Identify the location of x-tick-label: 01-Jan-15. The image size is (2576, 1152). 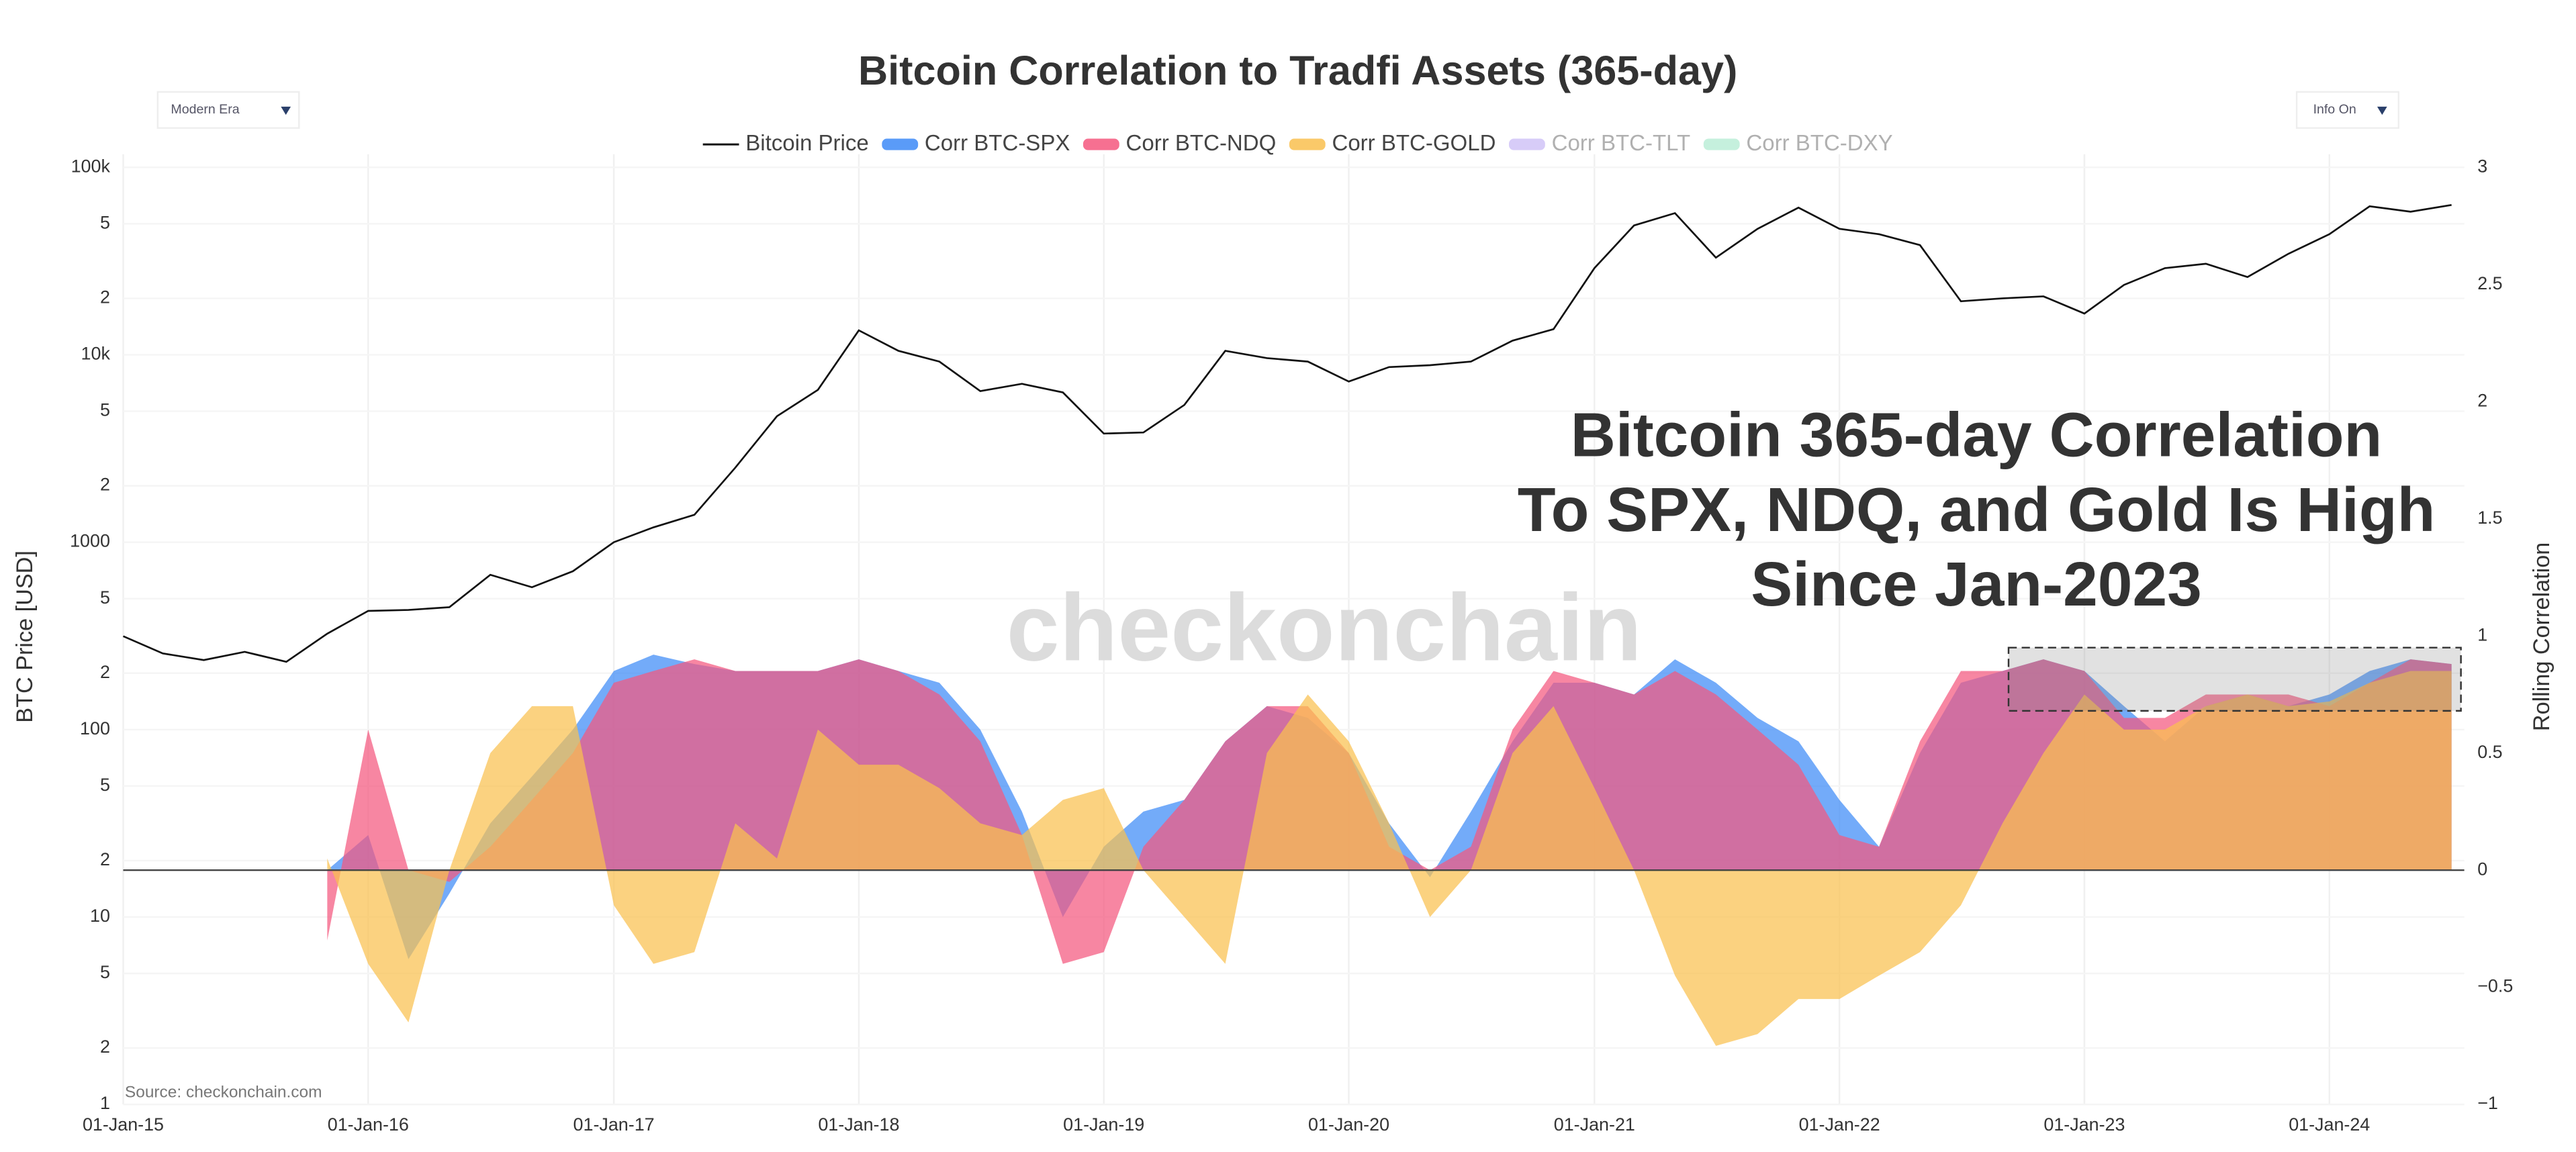
(123, 1124).